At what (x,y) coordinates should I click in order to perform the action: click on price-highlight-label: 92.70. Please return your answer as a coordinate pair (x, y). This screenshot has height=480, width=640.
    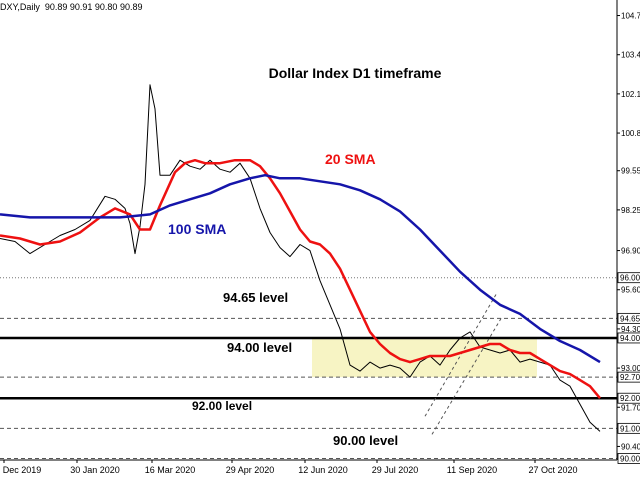
    Looking at the image, I should click on (630, 377).